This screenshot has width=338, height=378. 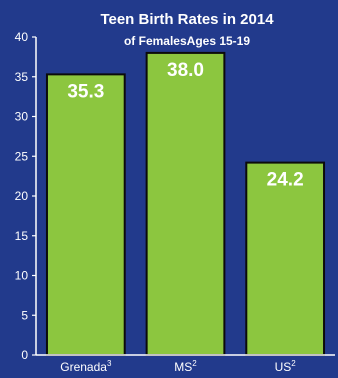 I want to click on x-category-label: US2, so click(x=286, y=366).